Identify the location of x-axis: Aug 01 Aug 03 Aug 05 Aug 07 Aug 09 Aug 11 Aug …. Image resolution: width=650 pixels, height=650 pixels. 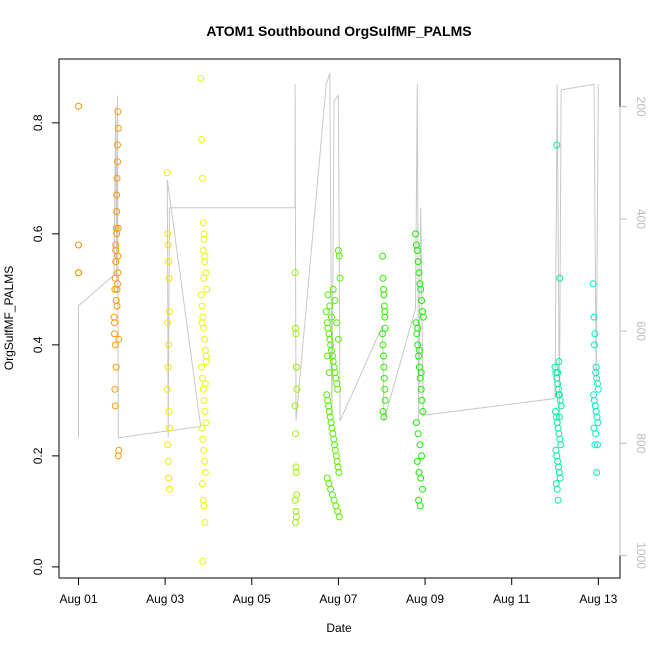
(338, 591).